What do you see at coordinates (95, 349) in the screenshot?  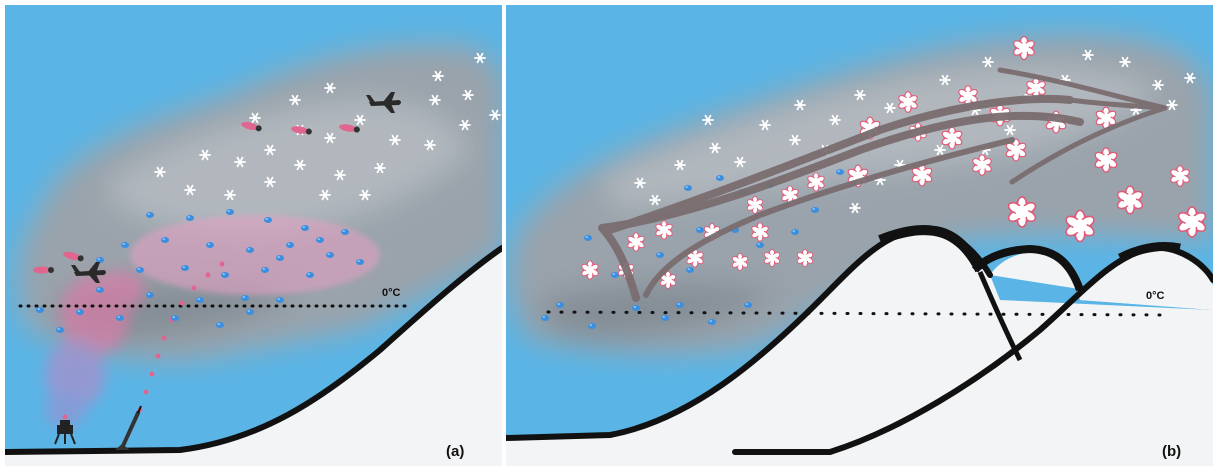 I see `seeding-plume` at bounding box center [95, 349].